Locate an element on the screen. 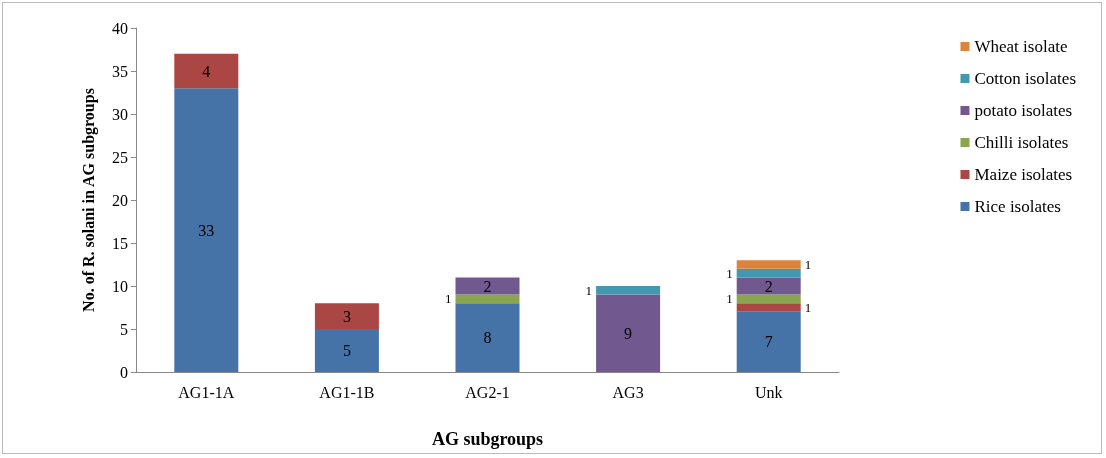 The width and height of the screenshot is (1106, 458). data-label: 33 is located at coordinates (206, 230).